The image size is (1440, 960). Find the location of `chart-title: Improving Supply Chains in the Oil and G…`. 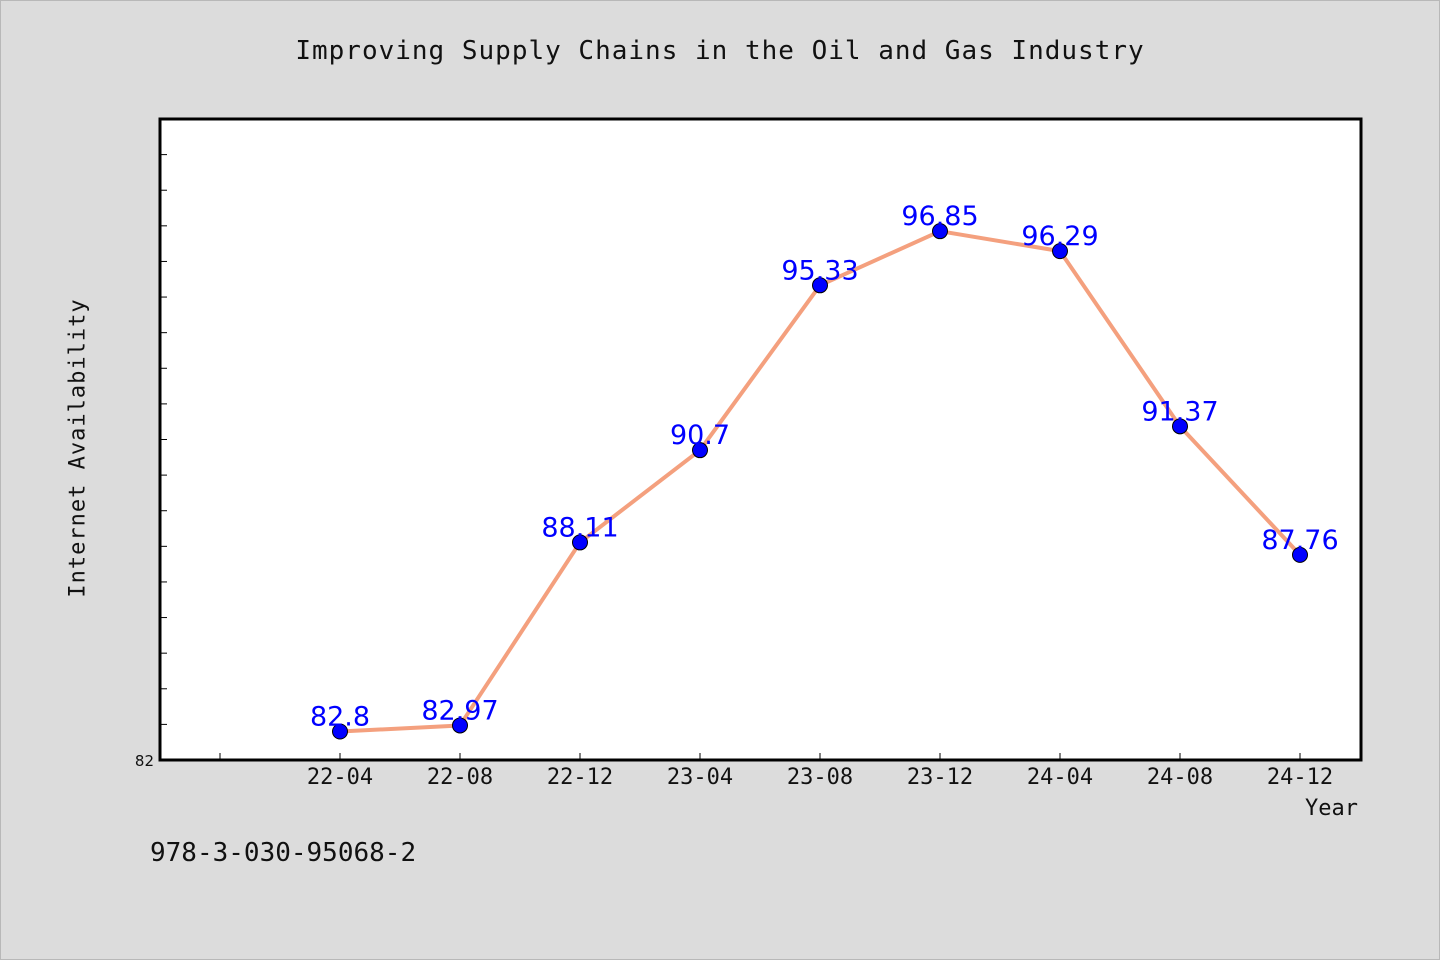

chart-title: Improving Supply Chains in the Oil and G… is located at coordinates (720, 51).